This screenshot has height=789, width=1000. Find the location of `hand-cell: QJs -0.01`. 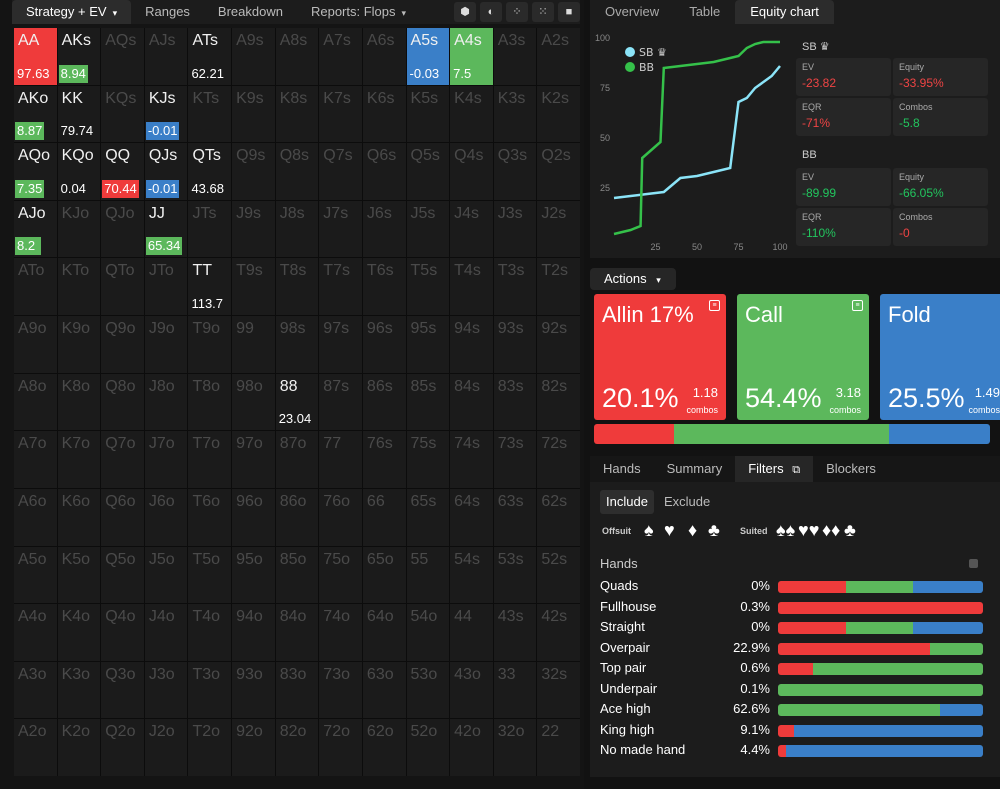

hand-cell: QJs -0.01 is located at coordinates (166, 171).